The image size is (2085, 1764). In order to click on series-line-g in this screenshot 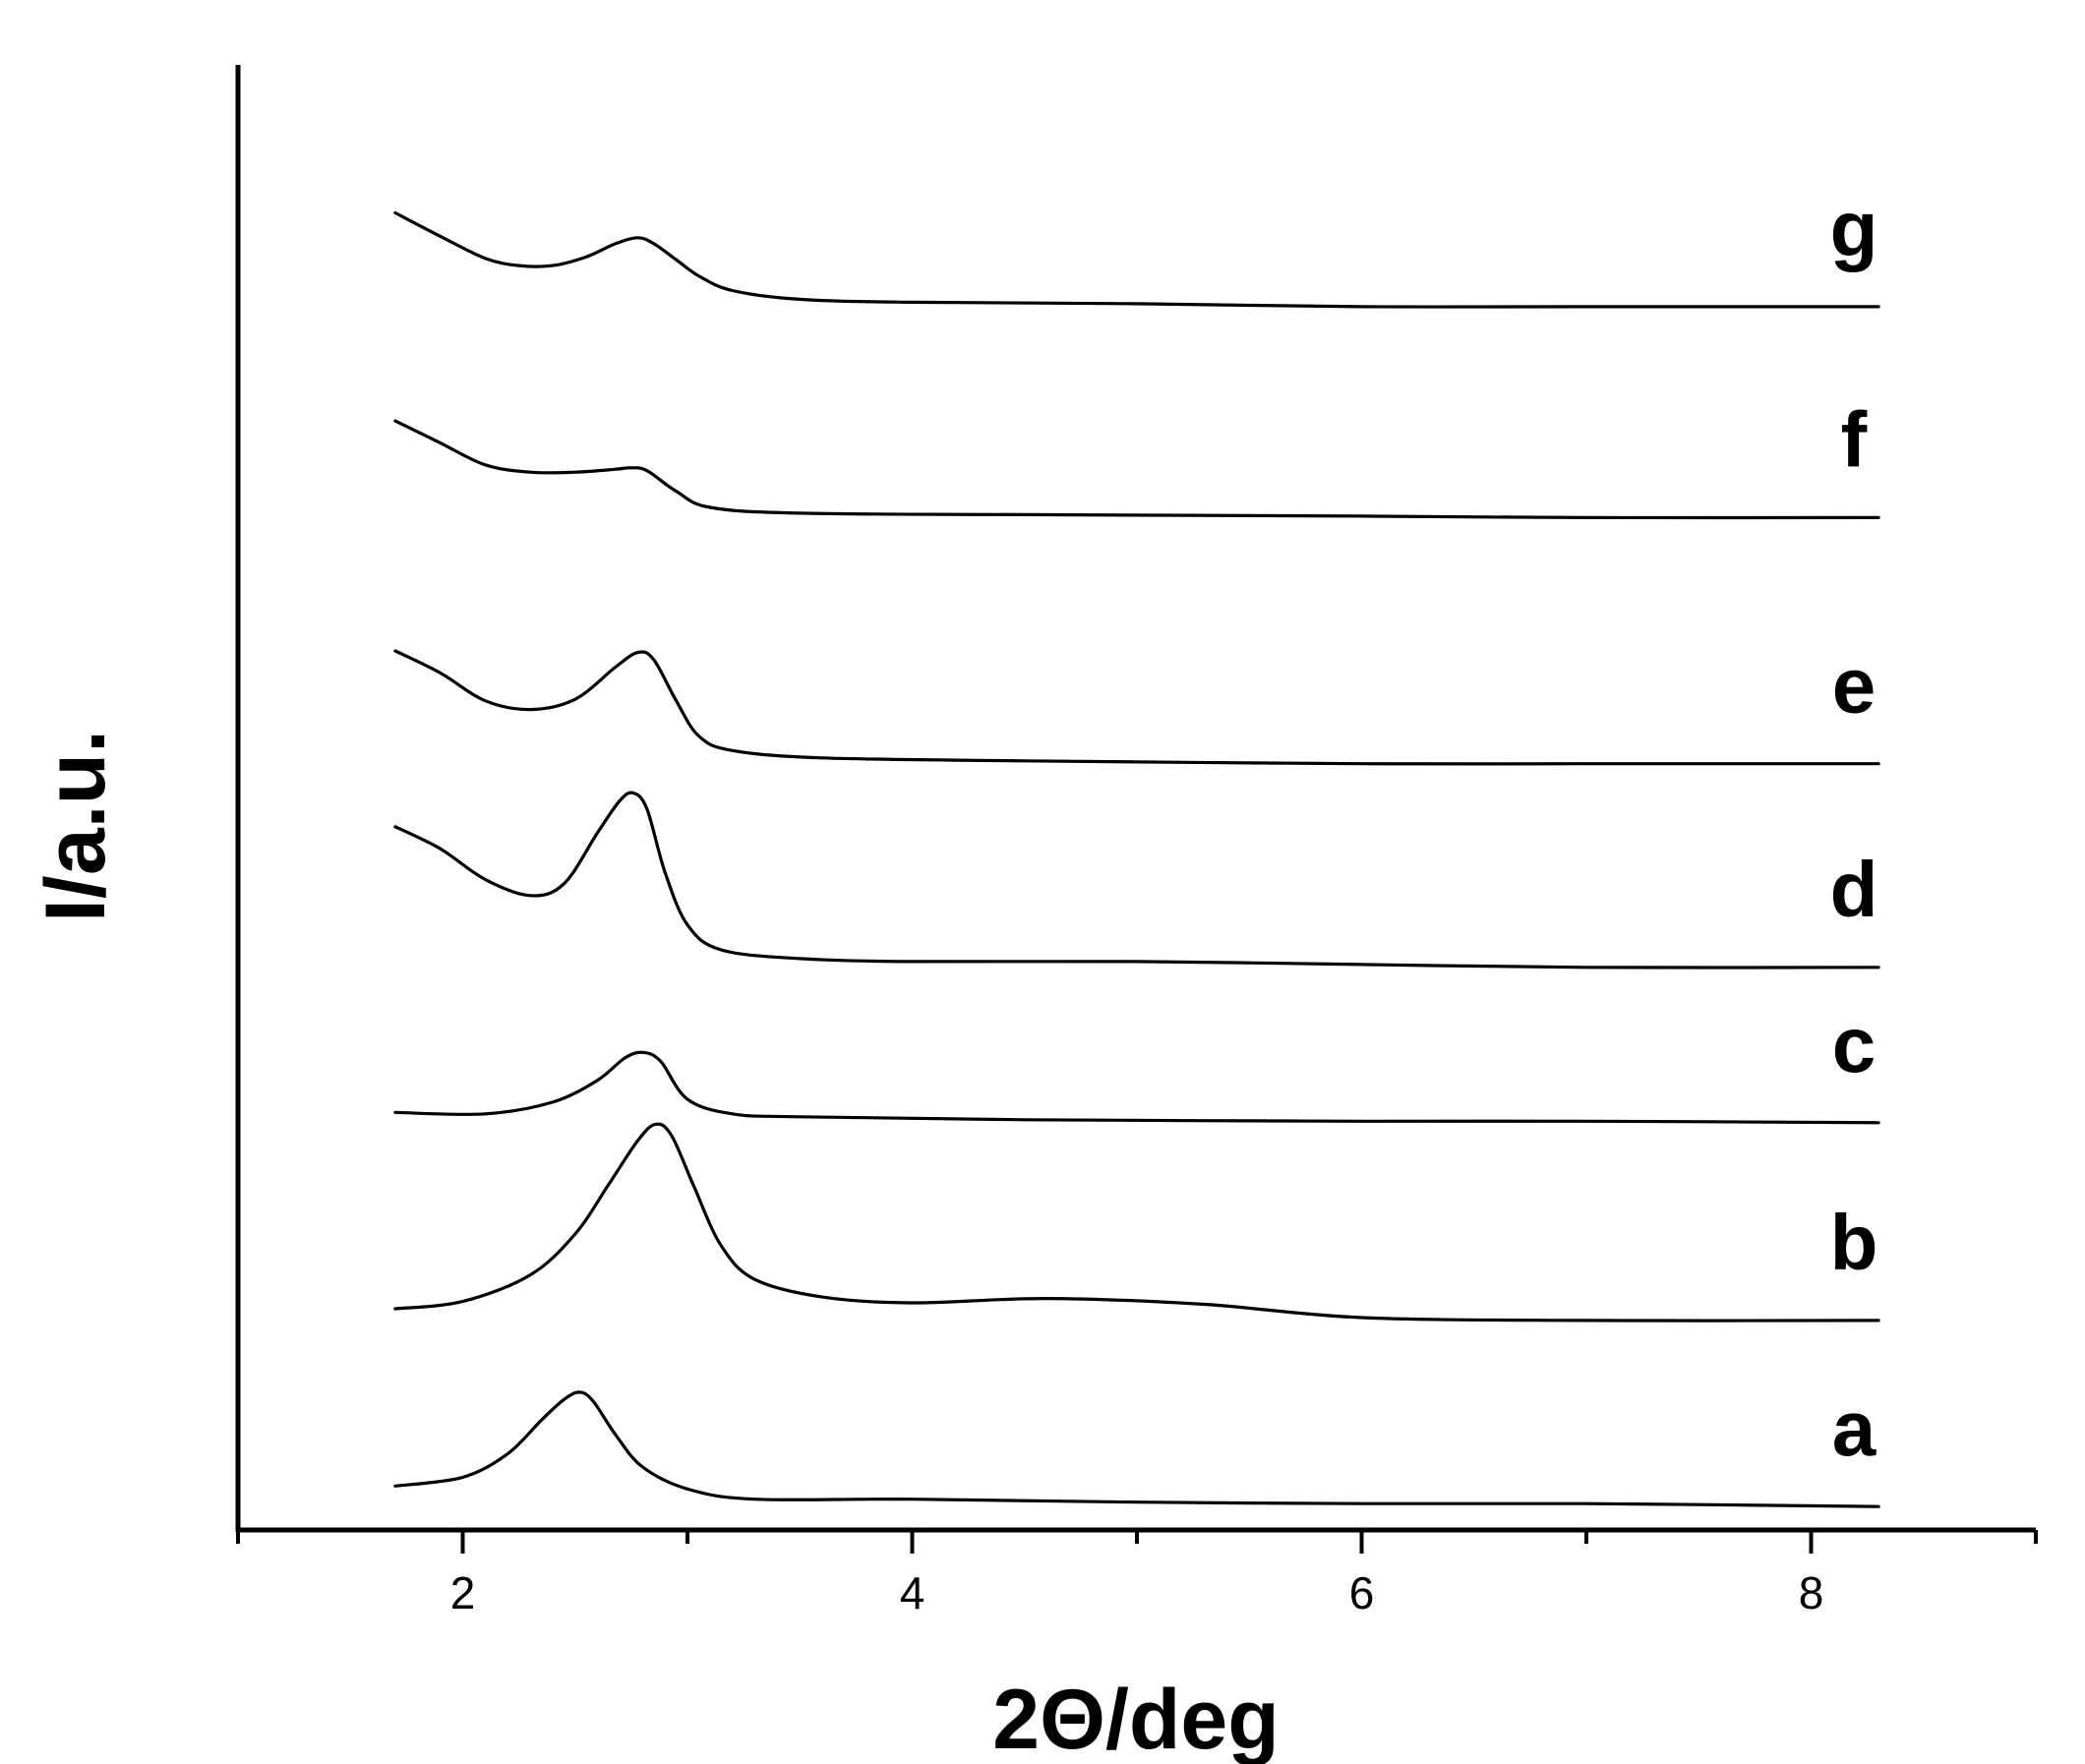, I will do `click(1136, 259)`.